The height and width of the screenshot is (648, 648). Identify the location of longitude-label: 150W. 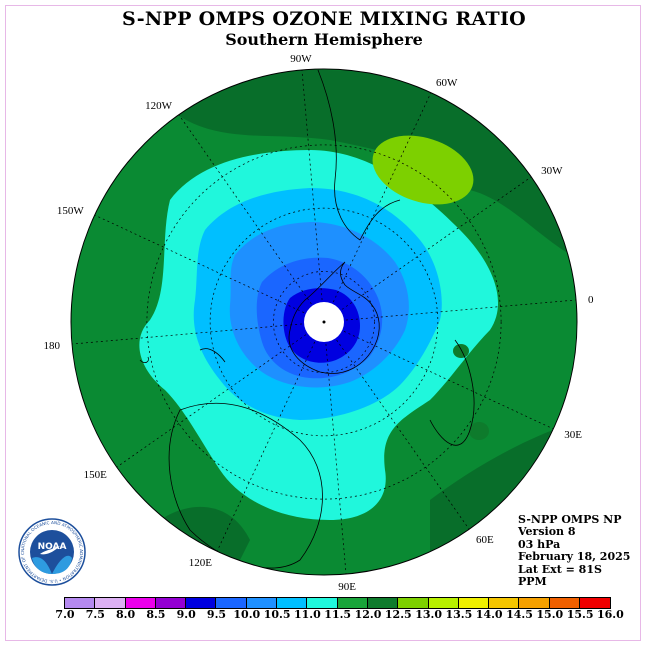
(71, 211).